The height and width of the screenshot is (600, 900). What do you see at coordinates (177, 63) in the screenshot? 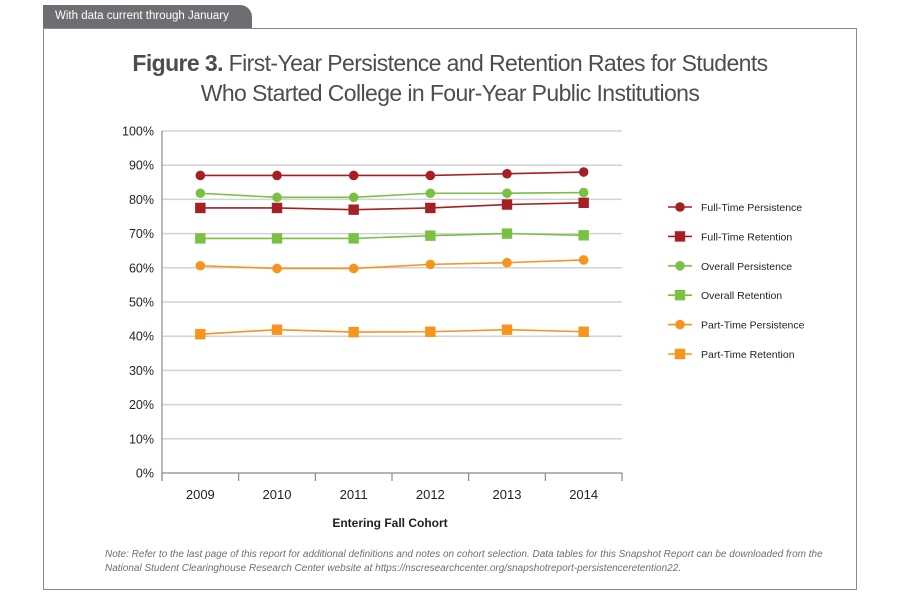
I see `figure-label: Figure 3.` at bounding box center [177, 63].